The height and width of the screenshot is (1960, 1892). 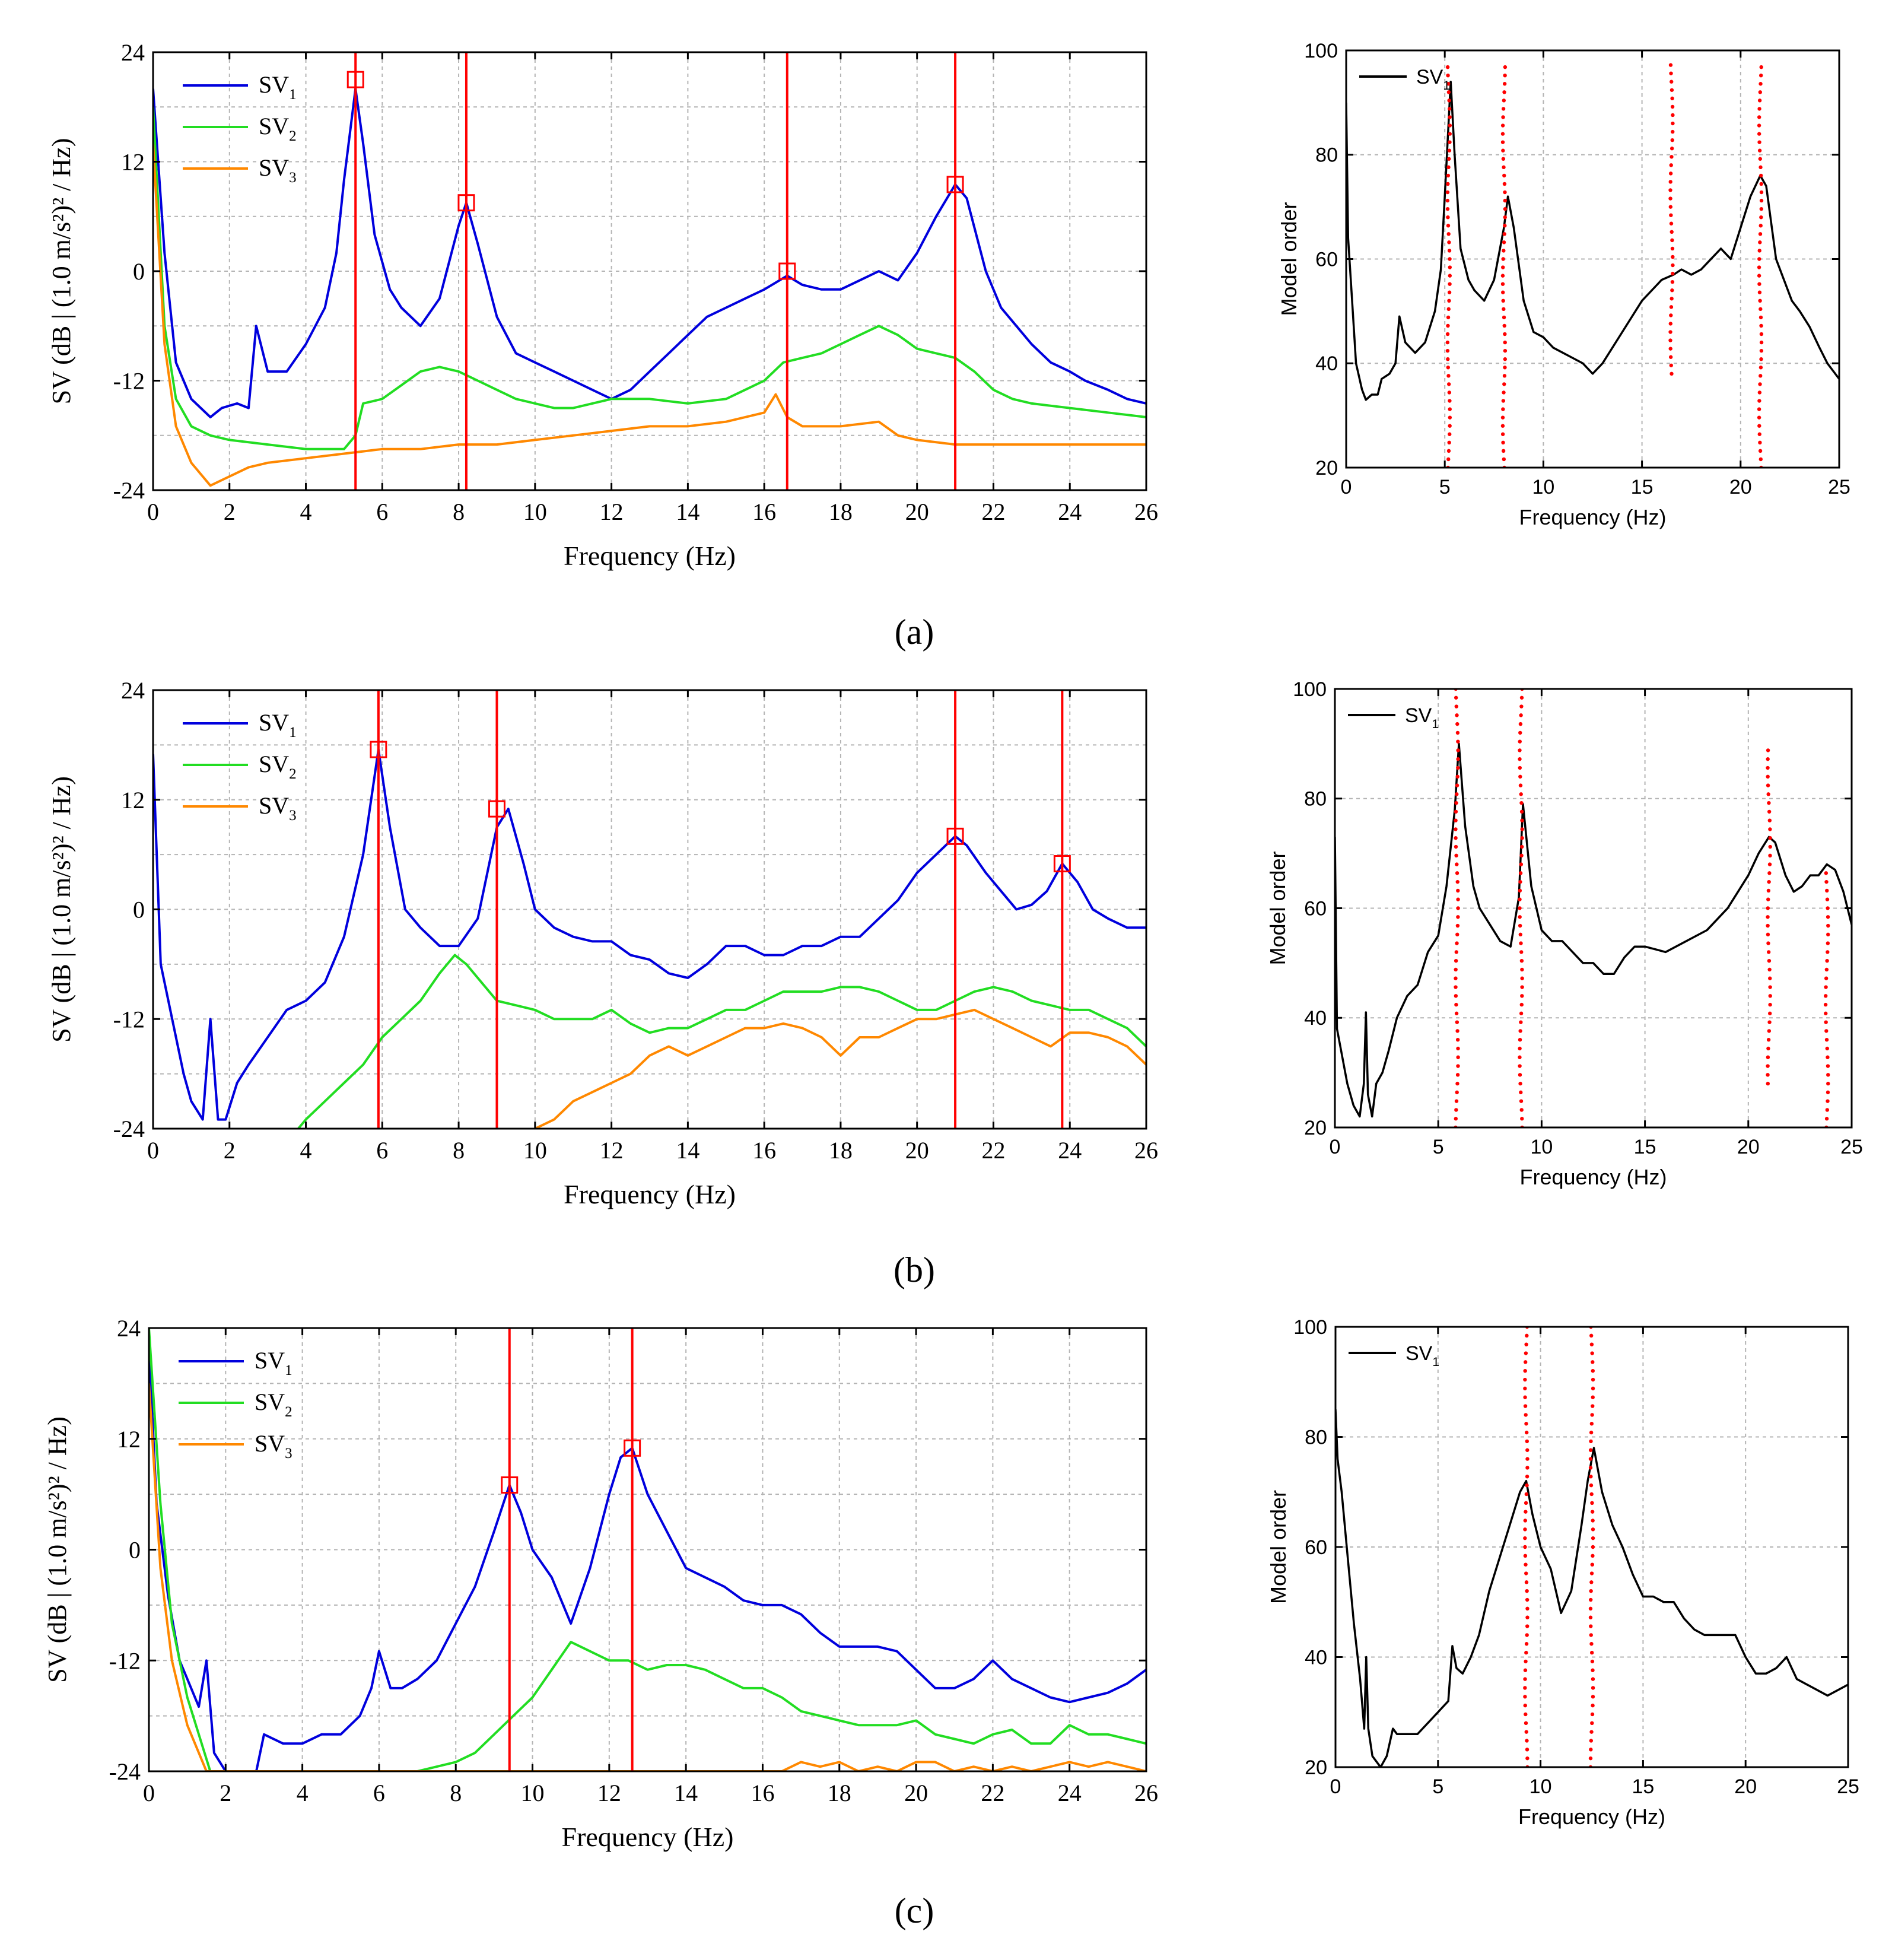 What do you see at coordinates (288, 1370) in the screenshot?
I see `legend-label-sv1-sub: 1` at bounding box center [288, 1370].